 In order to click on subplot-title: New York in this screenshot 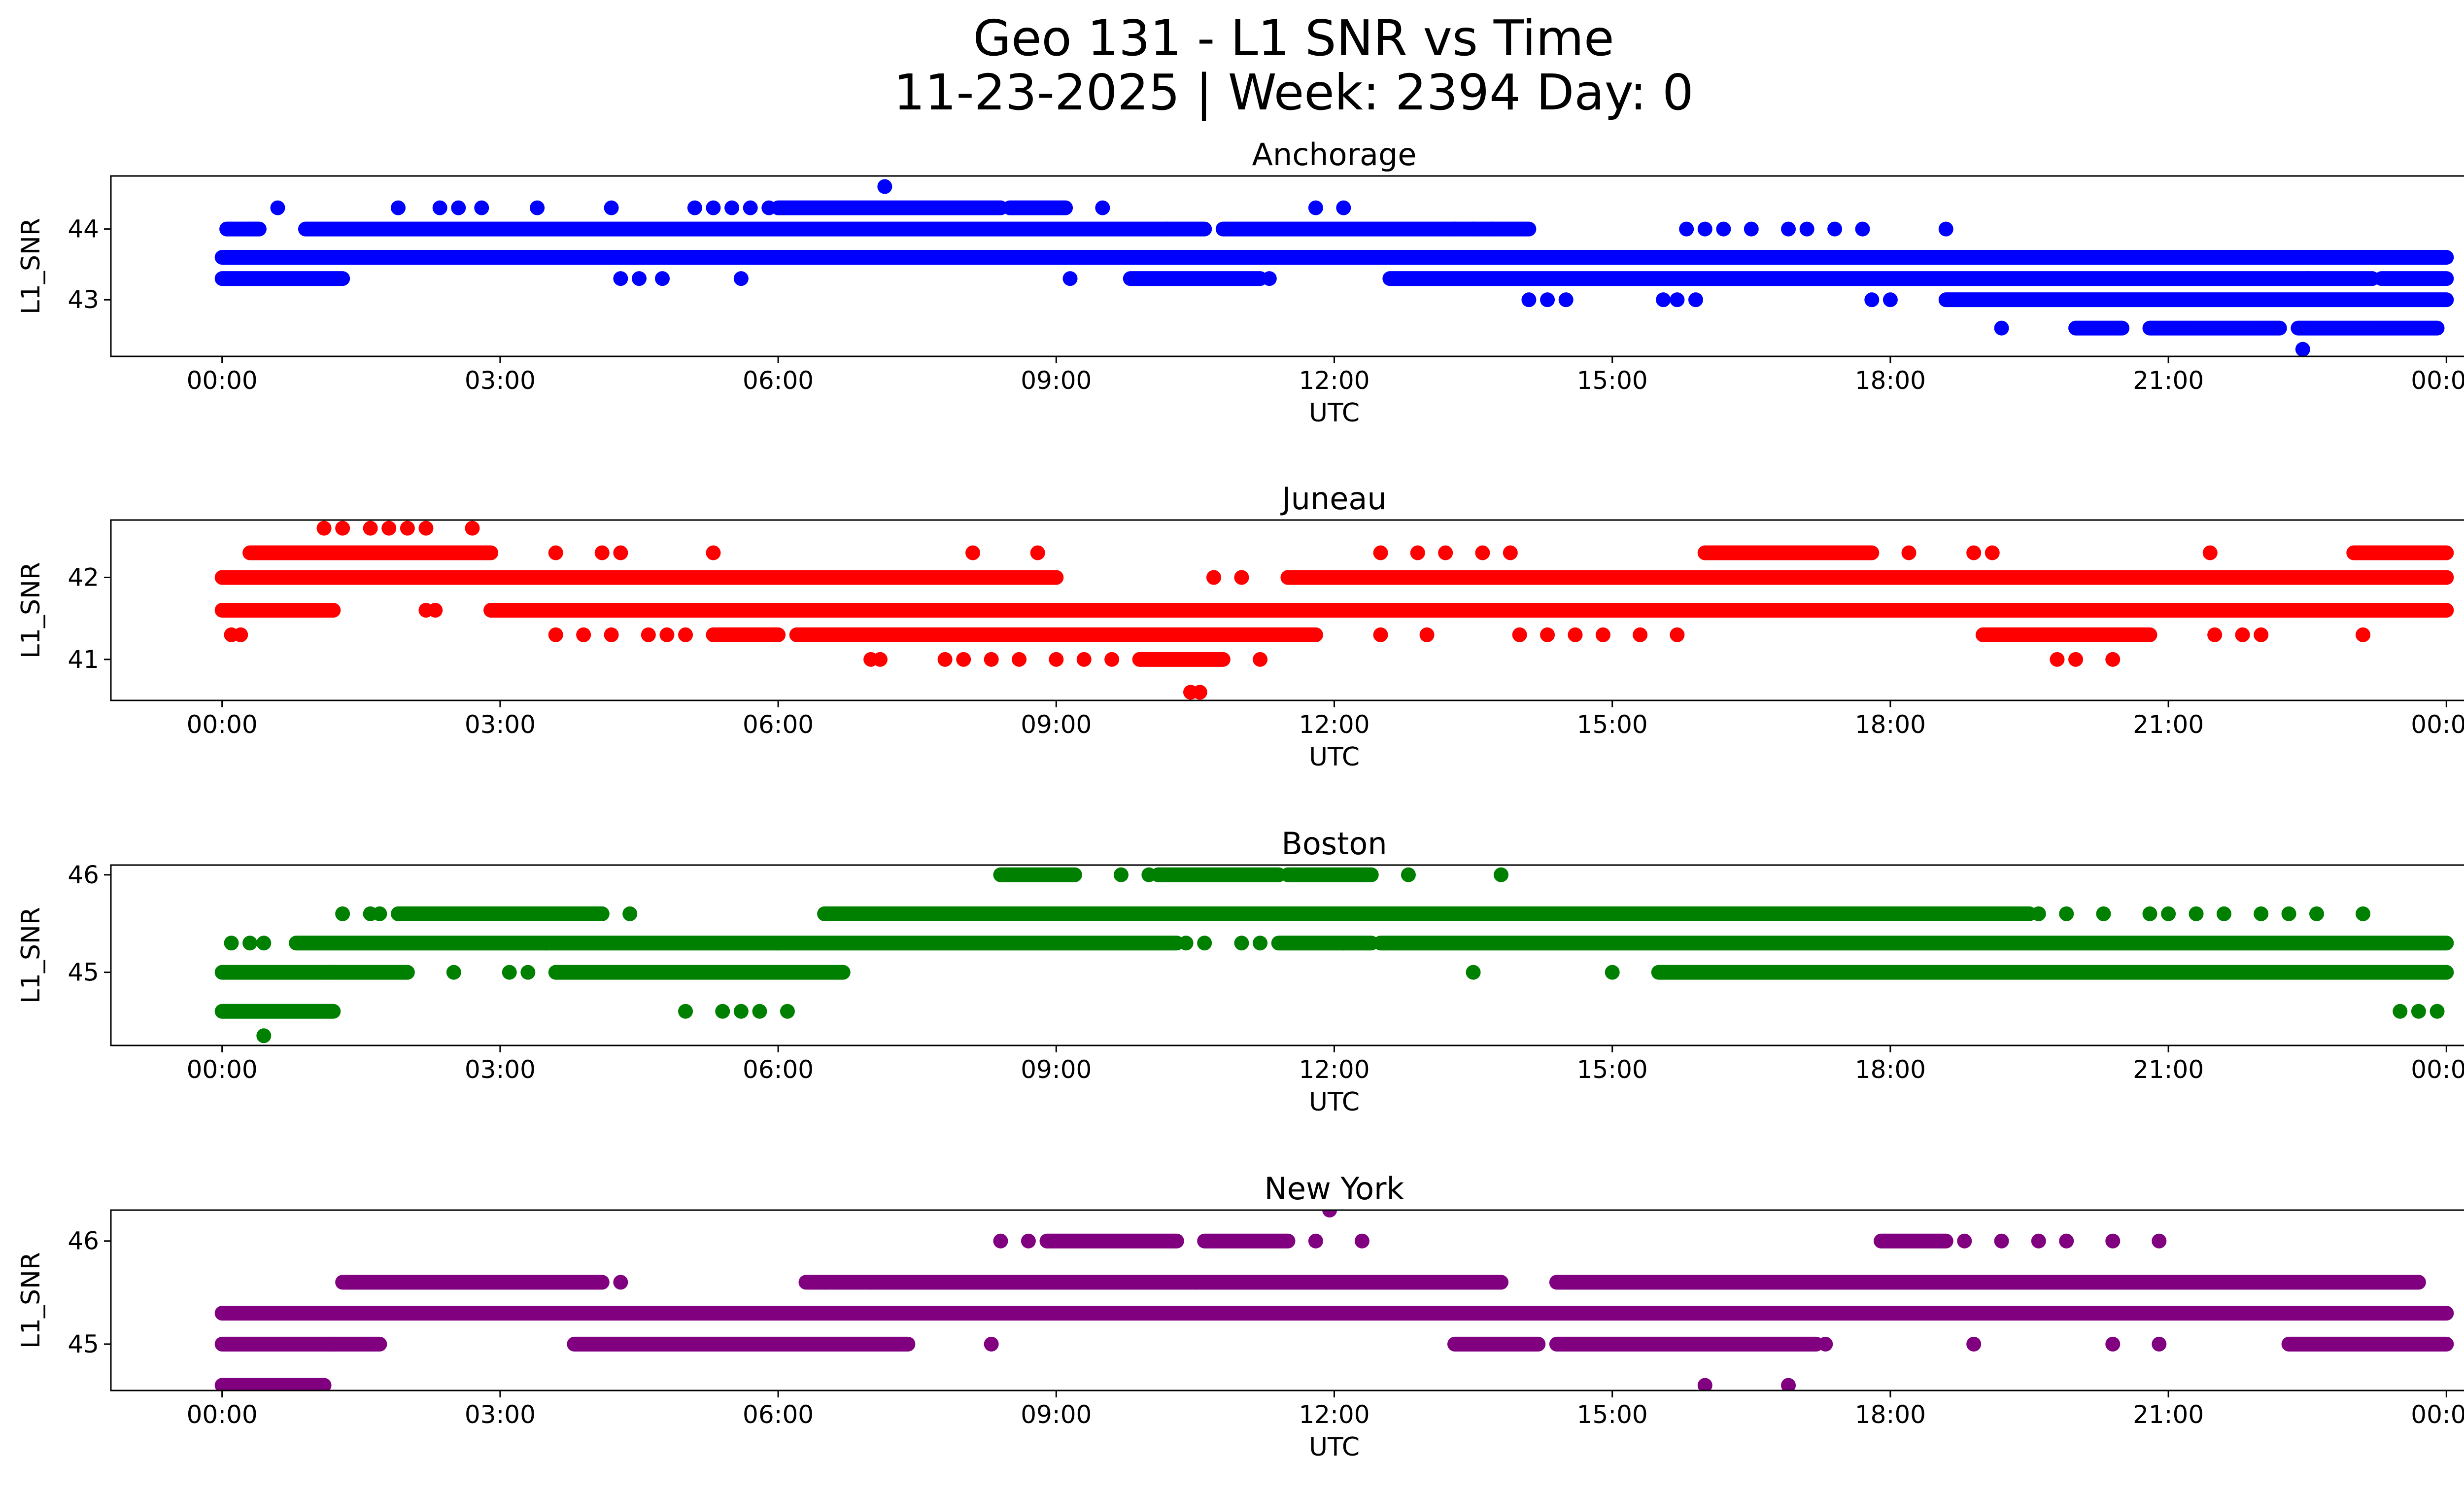, I will do `click(1334, 1189)`.